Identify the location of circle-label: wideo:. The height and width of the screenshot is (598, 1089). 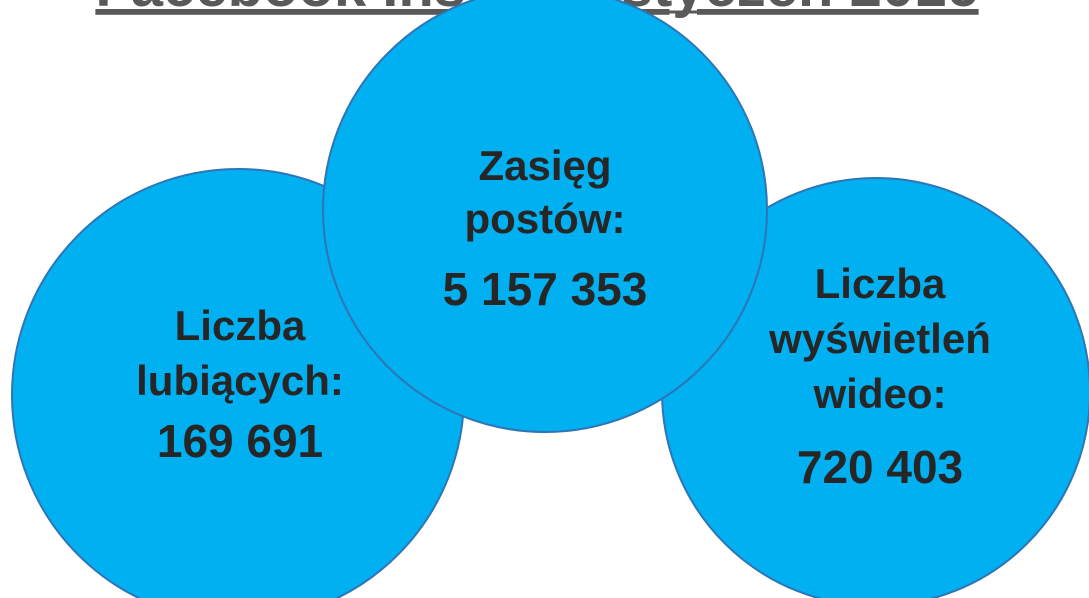
(880, 393).